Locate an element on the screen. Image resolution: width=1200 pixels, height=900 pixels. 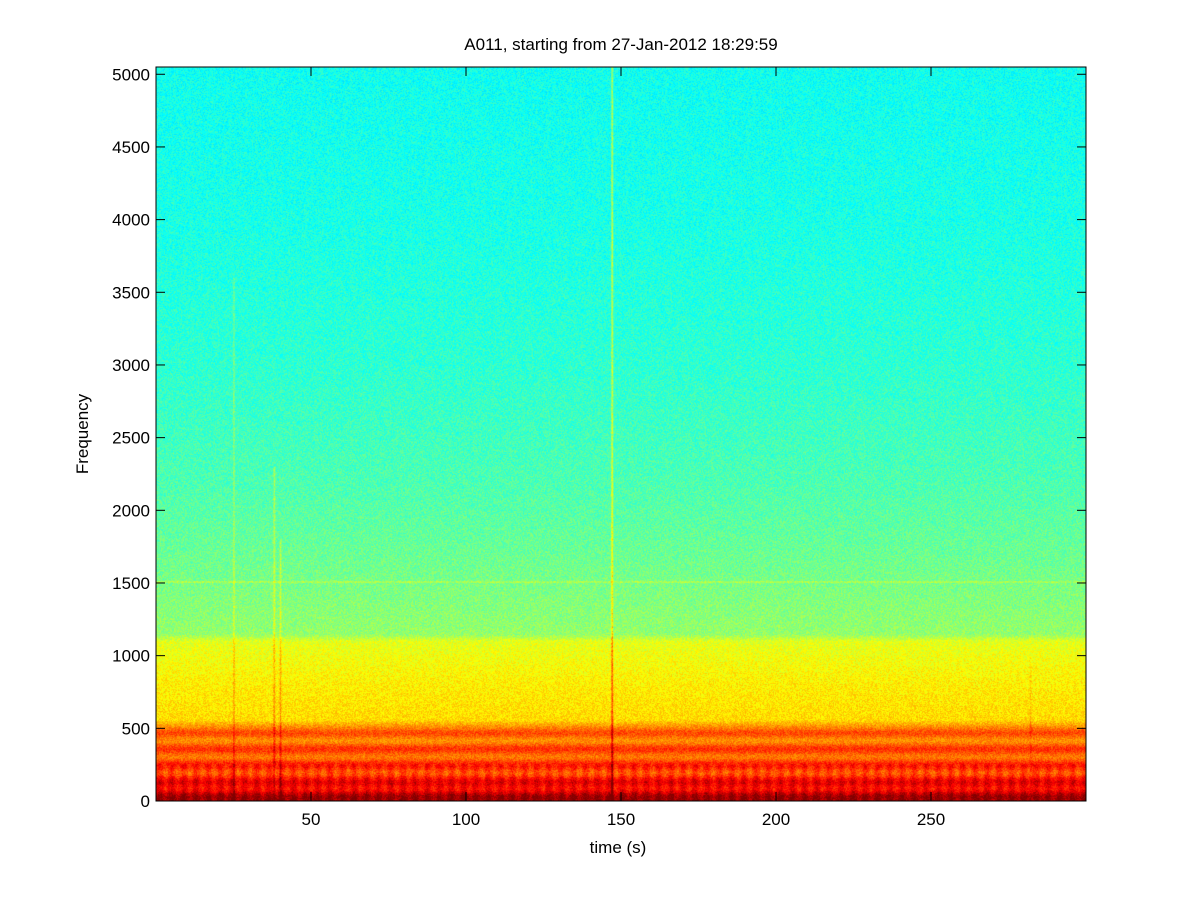
y-tick-label: 5000 is located at coordinates (131, 74).